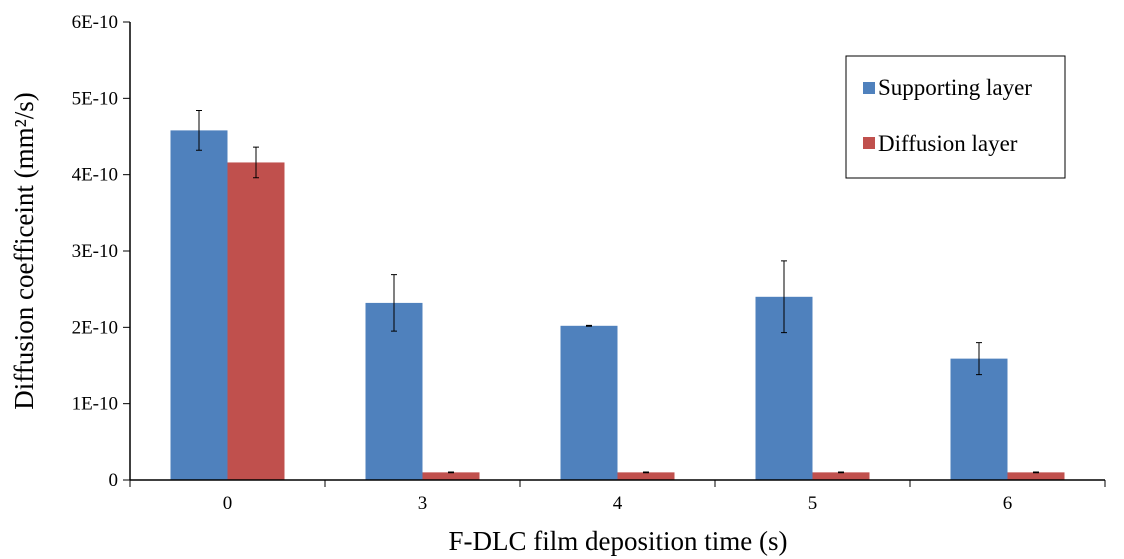  Describe the element at coordinates (114, 480) in the screenshot. I see `y-tick-label: 0` at that location.